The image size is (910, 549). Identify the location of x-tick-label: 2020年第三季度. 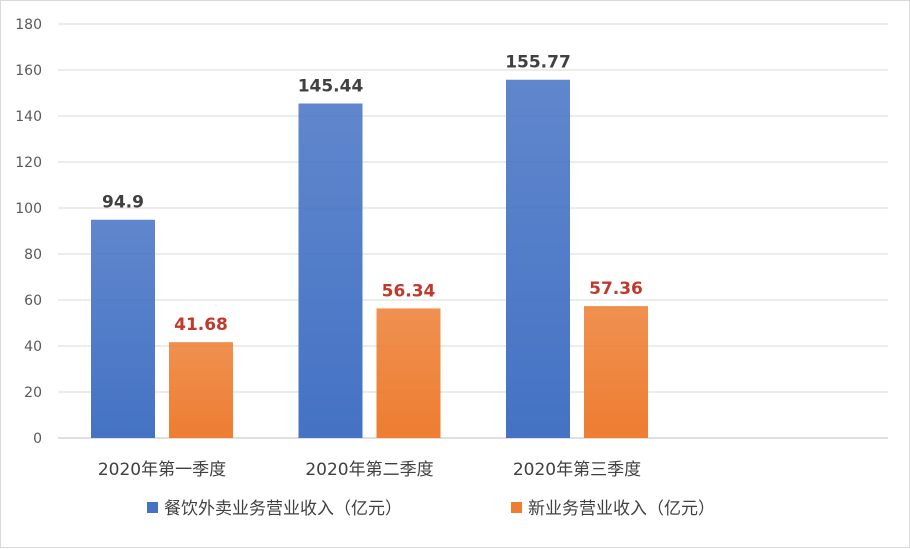
(577, 470).